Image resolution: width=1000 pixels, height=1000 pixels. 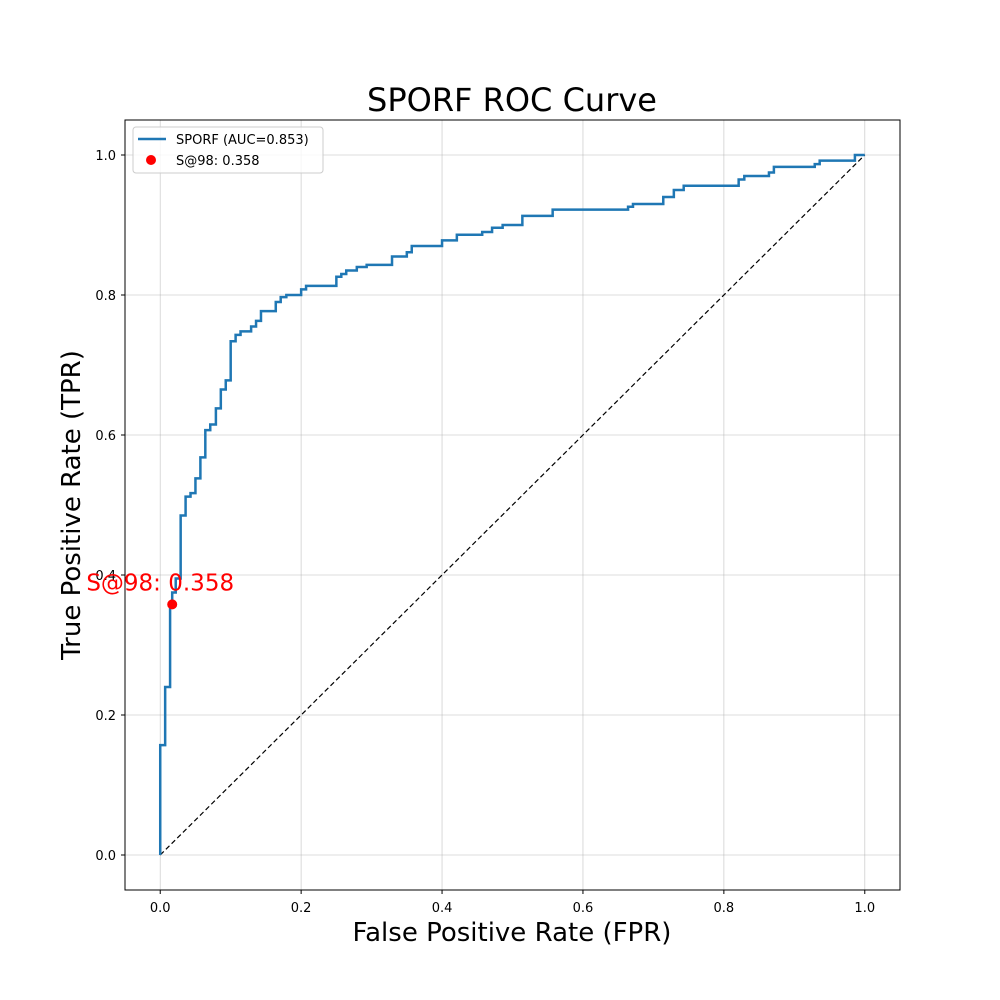 I want to click on x-axis-label: False Positive Rate (FPR), so click(x=512, y=933).